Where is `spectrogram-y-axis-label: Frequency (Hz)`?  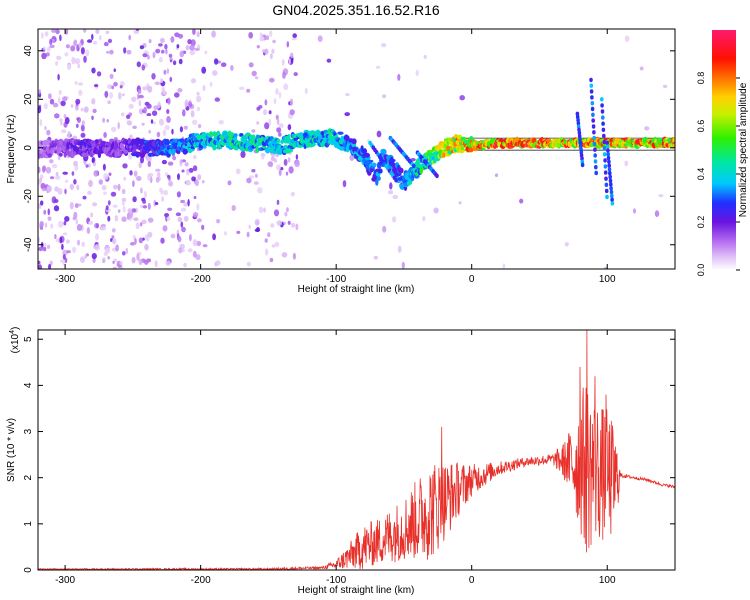 spectrogram-y-axis-label: Frequency (Hz) is located at coordinates (11, 149).